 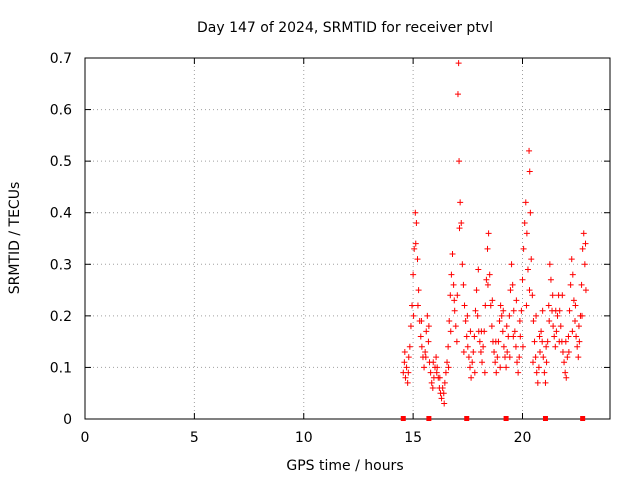 What do you see at coordinates (61, 162) in the screenshot?
I see `y-tick-label: 0.5` at bounding box center [61, 162].